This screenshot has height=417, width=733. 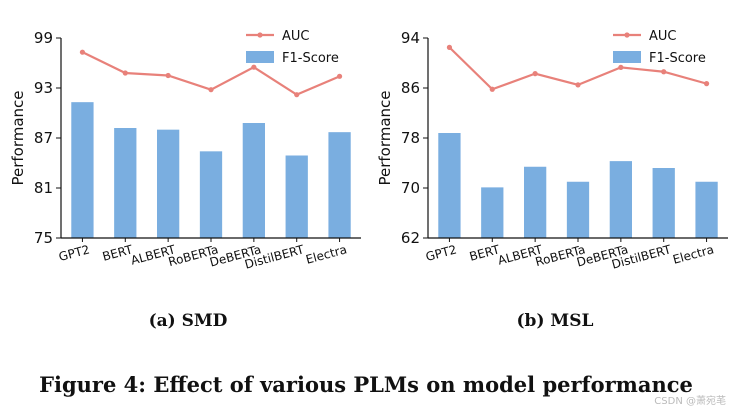 What do you see at coordinates (43, 38) in the screenshot?
I see `y-tick-label: 99` at bounding box center [43, 38].